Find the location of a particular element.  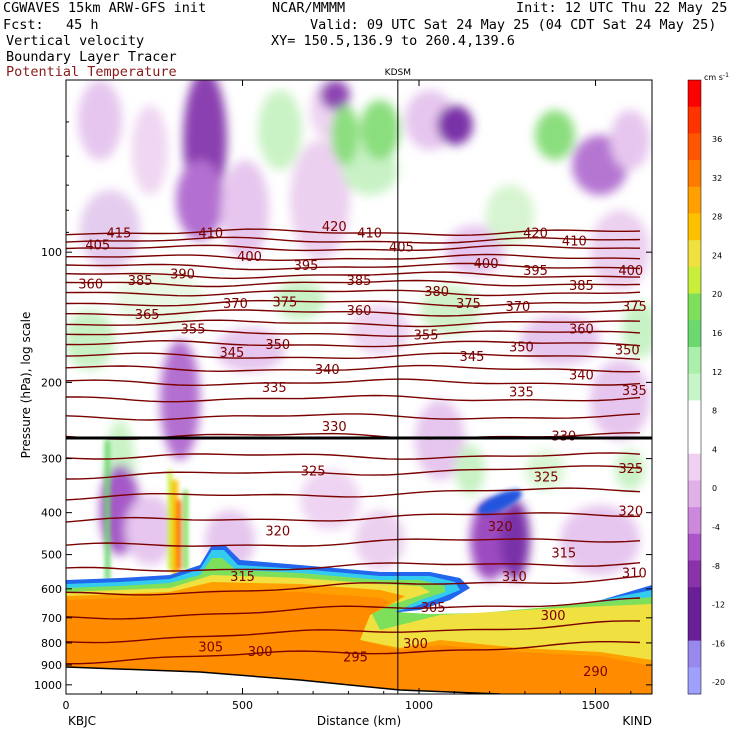

forecast-label: Fcst: is located at coordinates (23, 25).